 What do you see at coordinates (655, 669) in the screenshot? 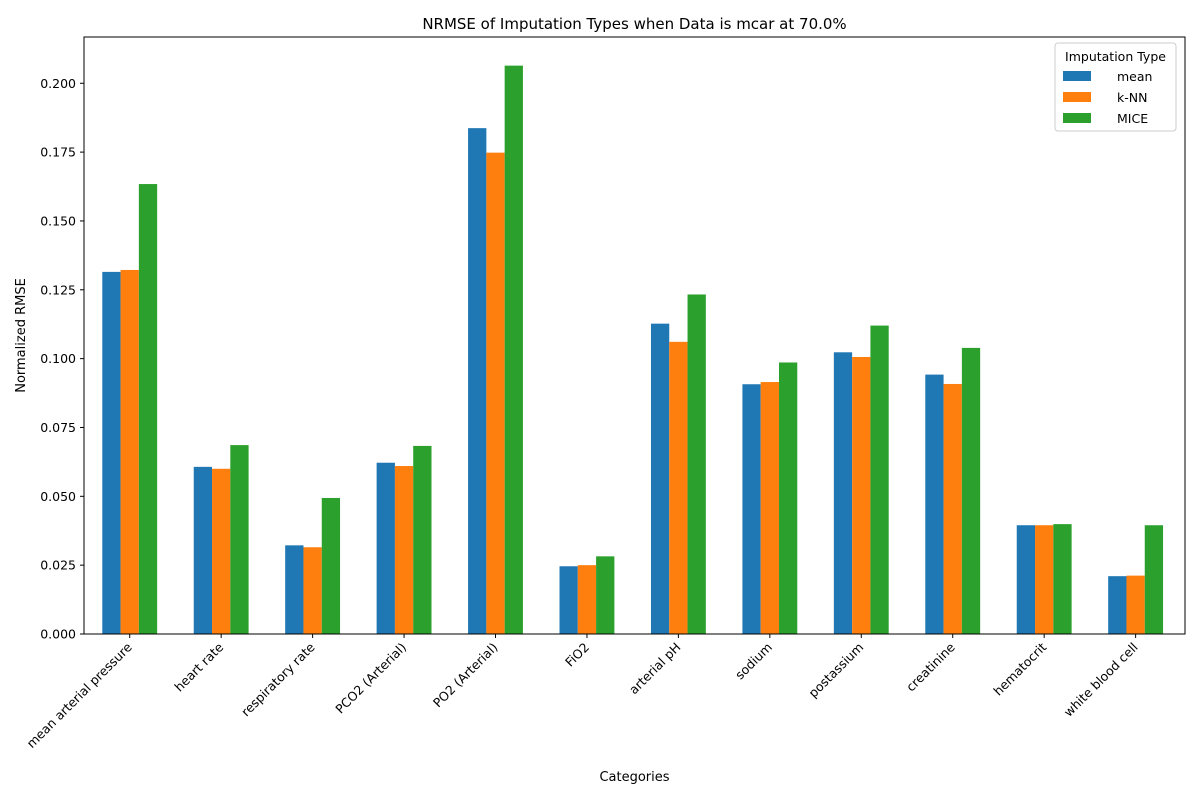
I see `x-tick-label: arterial pH` at bounding box center [655, 669].